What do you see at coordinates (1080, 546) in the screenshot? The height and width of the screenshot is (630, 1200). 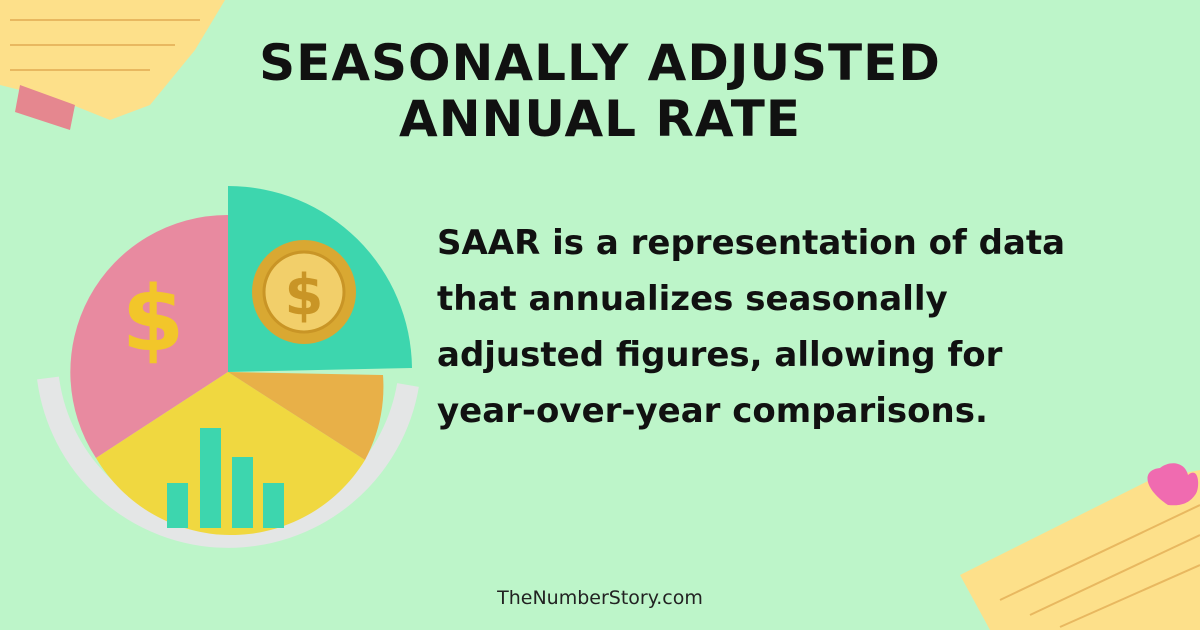 I see `note-paper-bottom` at bounding box center [1080, 546].